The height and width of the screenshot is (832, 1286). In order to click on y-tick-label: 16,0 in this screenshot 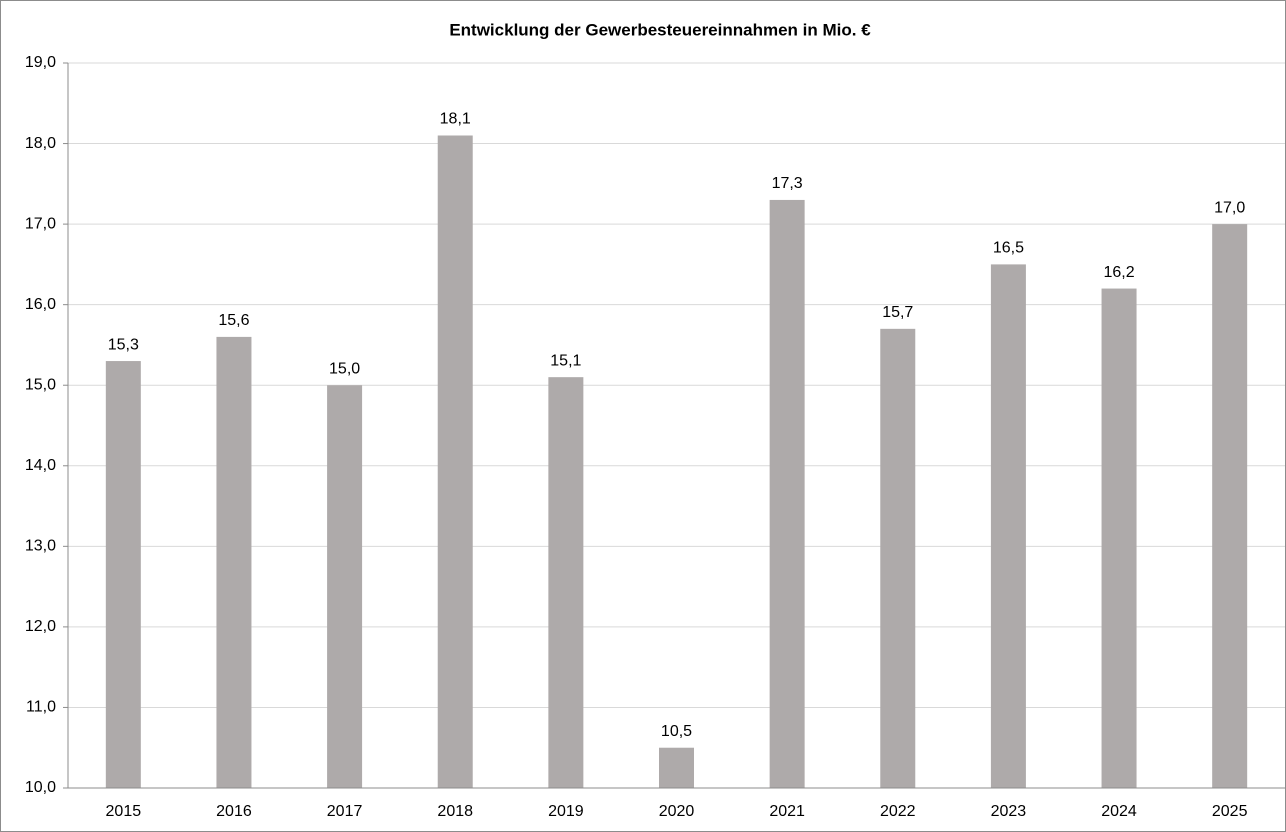, I will do `click(40, 304)`.